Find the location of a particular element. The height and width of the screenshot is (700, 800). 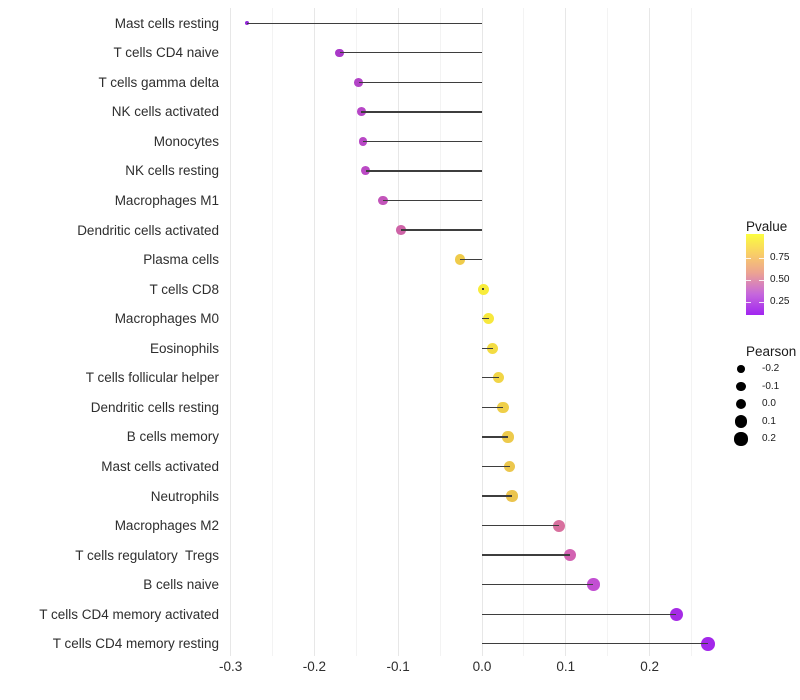

pvalue-colorbar is located at coordinates (755, 274).